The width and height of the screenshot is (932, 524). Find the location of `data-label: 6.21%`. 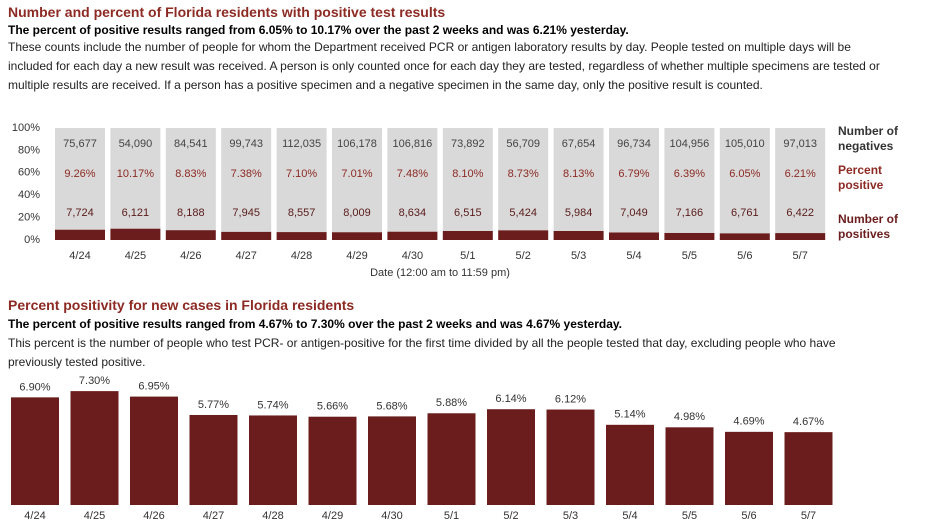

data-label: 6.21% is located at coordinates (800, 174).